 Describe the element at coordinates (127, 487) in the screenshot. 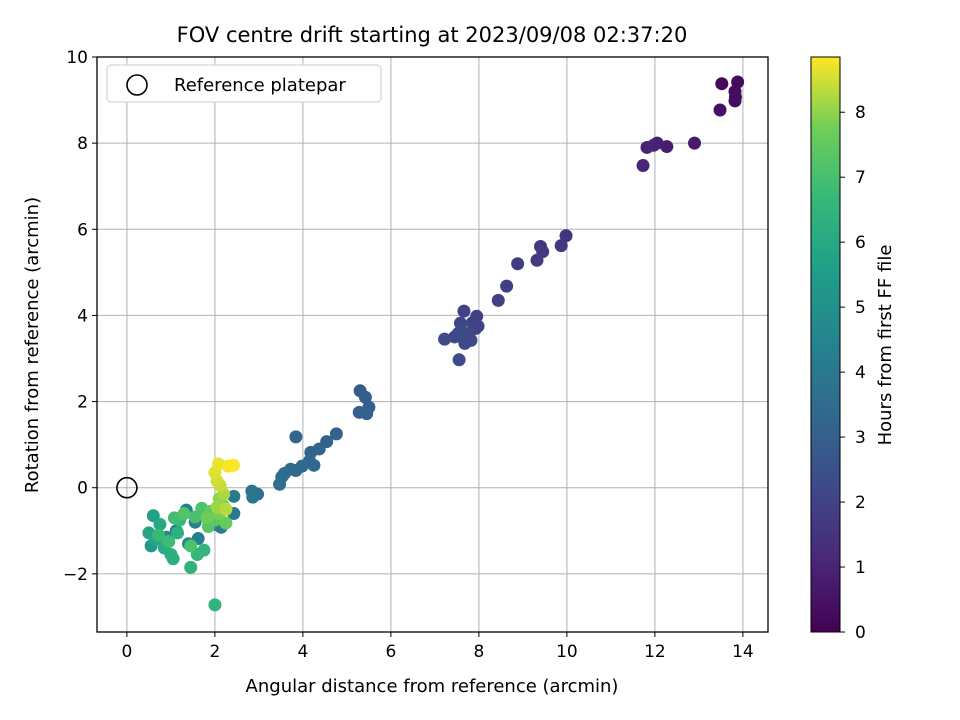

I see `reference-marker` at that location.